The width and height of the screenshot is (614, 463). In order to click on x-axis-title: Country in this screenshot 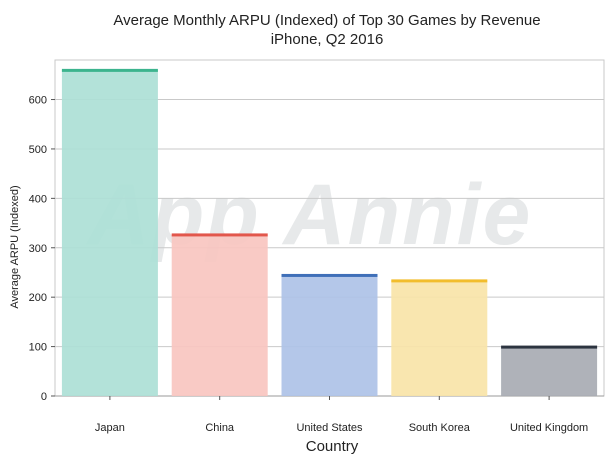, I will do `click(332, 446)`.